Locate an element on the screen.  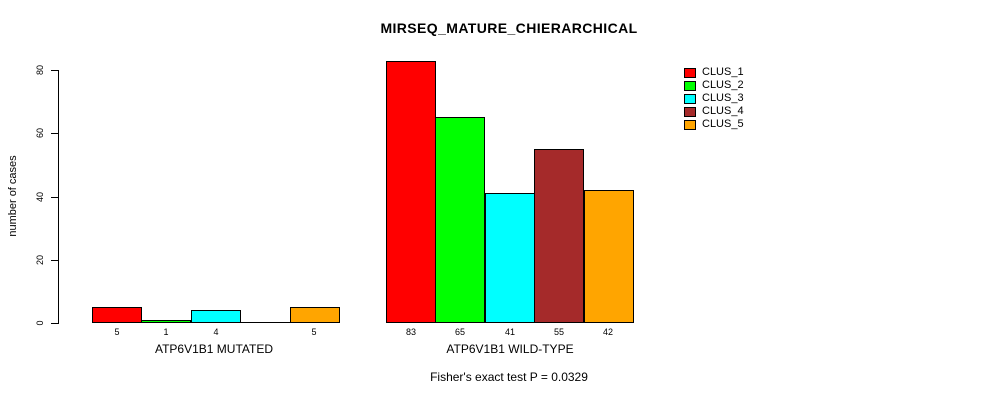
legend-label: CLUS_4 is located at coordinates (723, 111).